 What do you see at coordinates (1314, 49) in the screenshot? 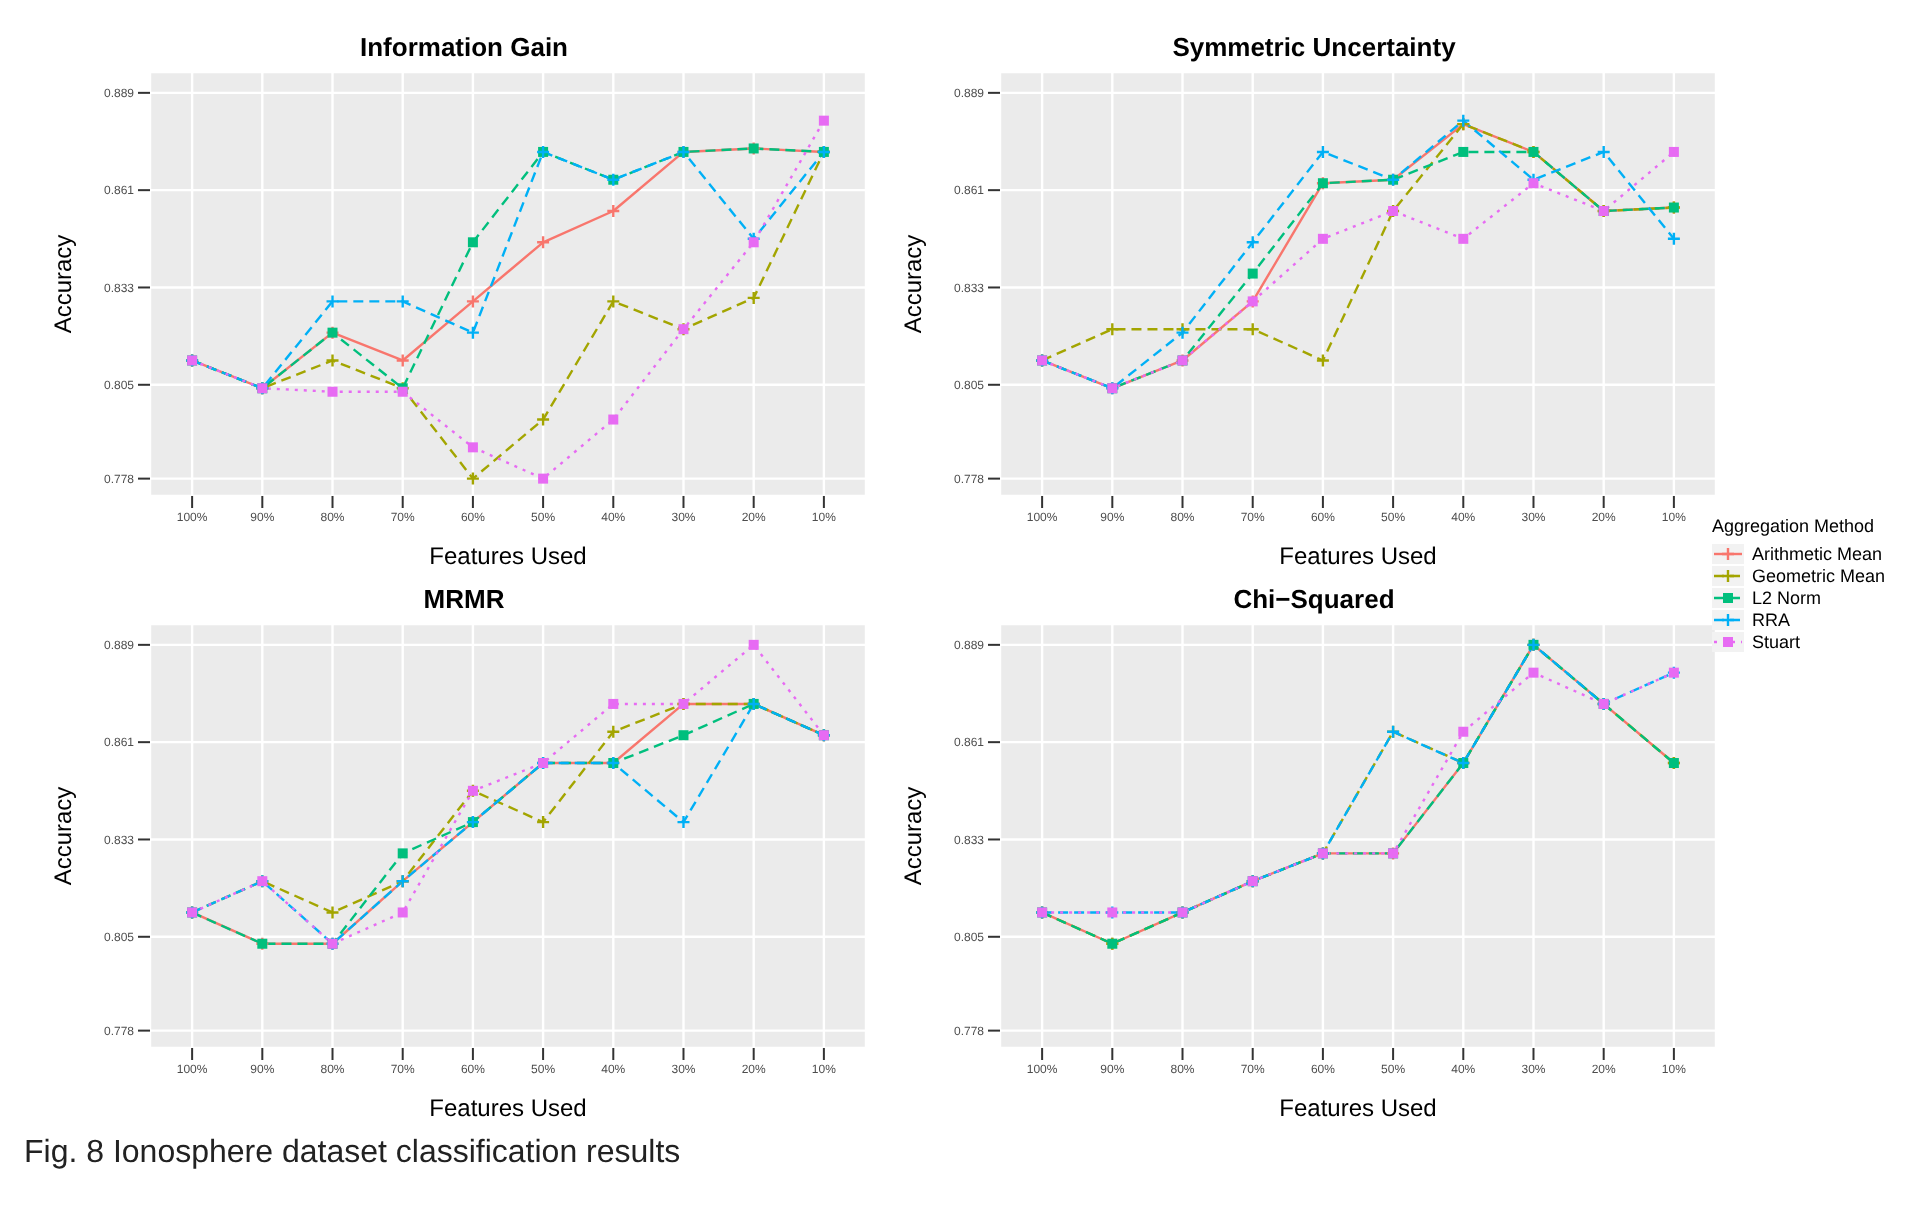
I see `chart-title: Symmetric Uncertainty` at bounding box center [1314, 49].